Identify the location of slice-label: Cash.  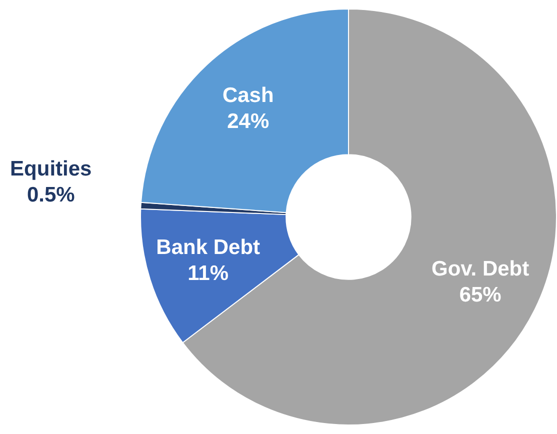
(248, 96).